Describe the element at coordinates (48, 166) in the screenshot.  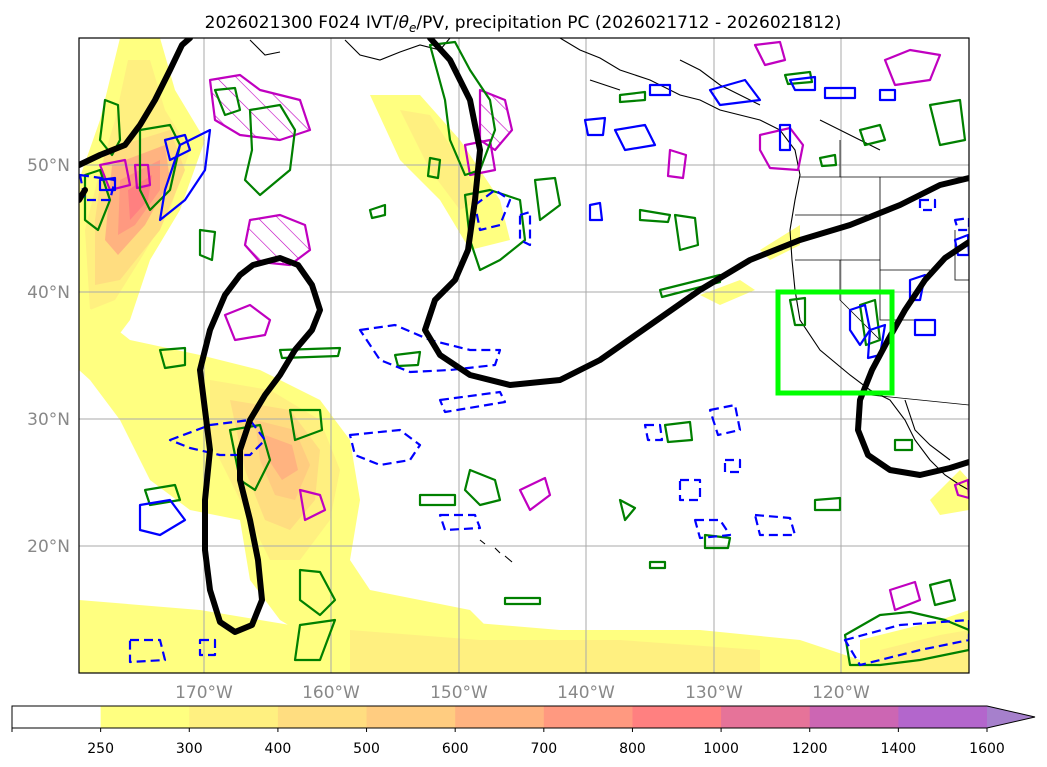
I see `lat-label: 50°N` at that location.